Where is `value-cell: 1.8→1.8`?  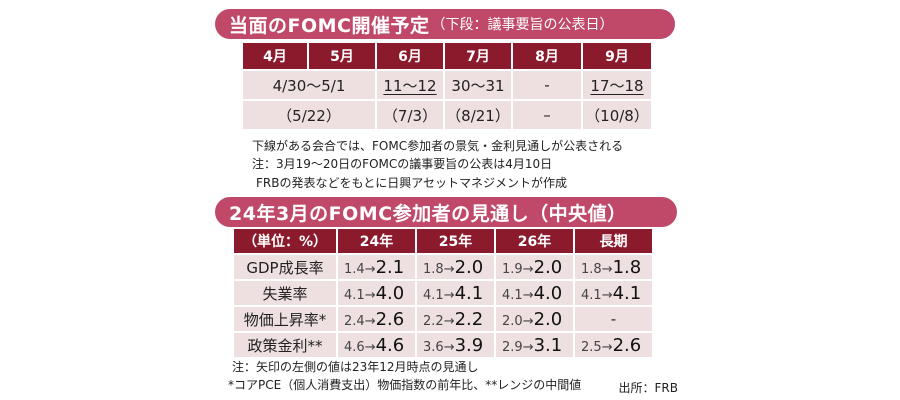
value-cell: 1.8→1.8 is located at coordinates (613, 267).